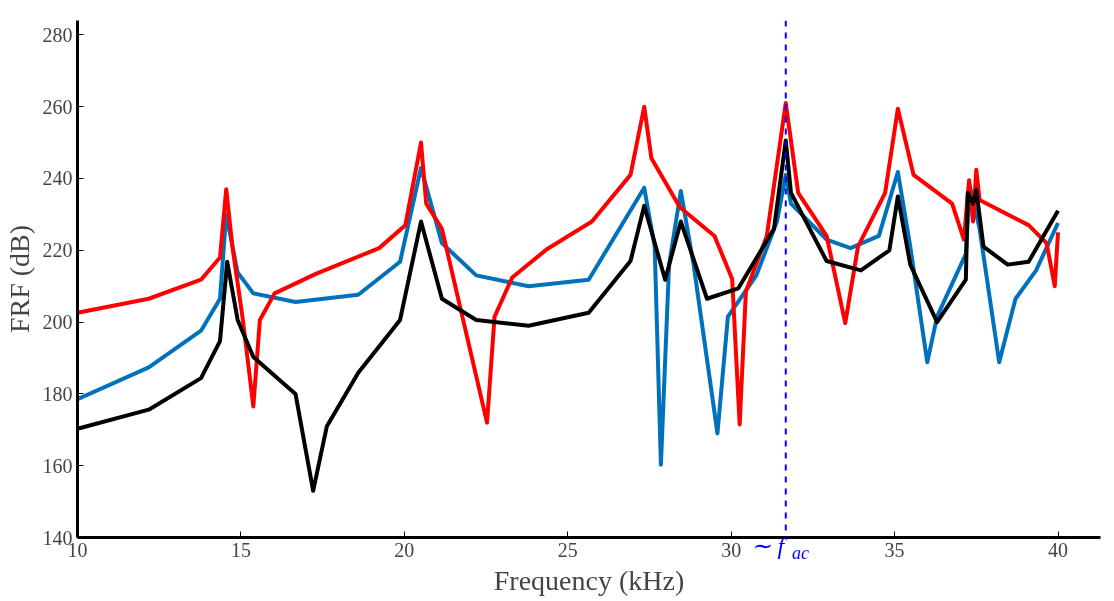  What do you see at coordinates (589, 580) in the screenshot?
I see `x-axis-title: Frequency (kHz)` at bounding box center [589, 580].